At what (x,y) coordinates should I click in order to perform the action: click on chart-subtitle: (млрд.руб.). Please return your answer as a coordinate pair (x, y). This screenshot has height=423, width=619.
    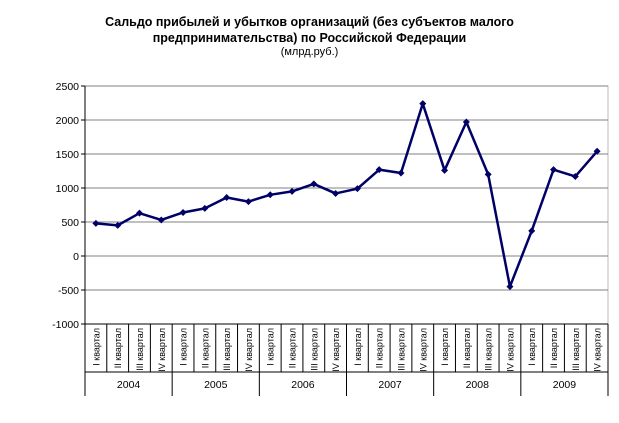
    Looking at the image, I should click on (309, 52).